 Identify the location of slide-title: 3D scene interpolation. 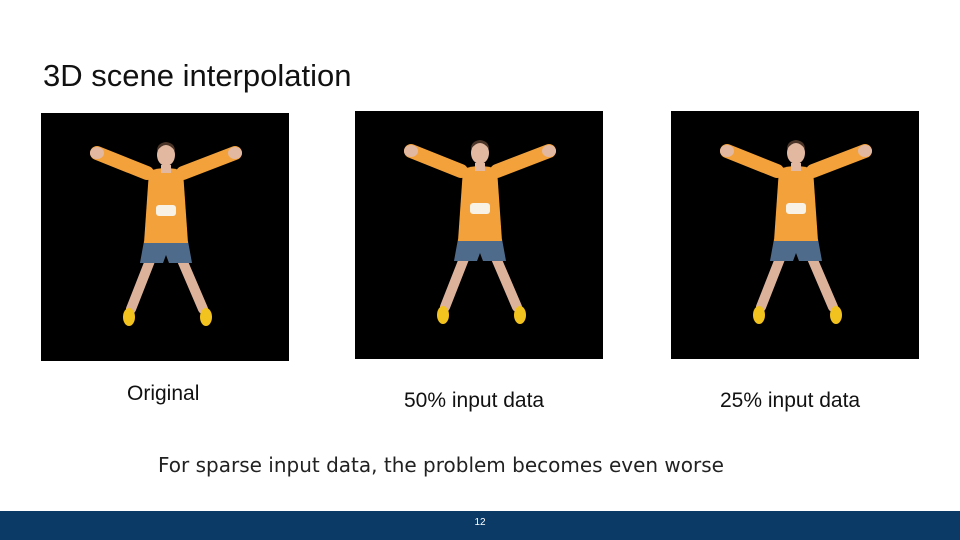
(197, 75).